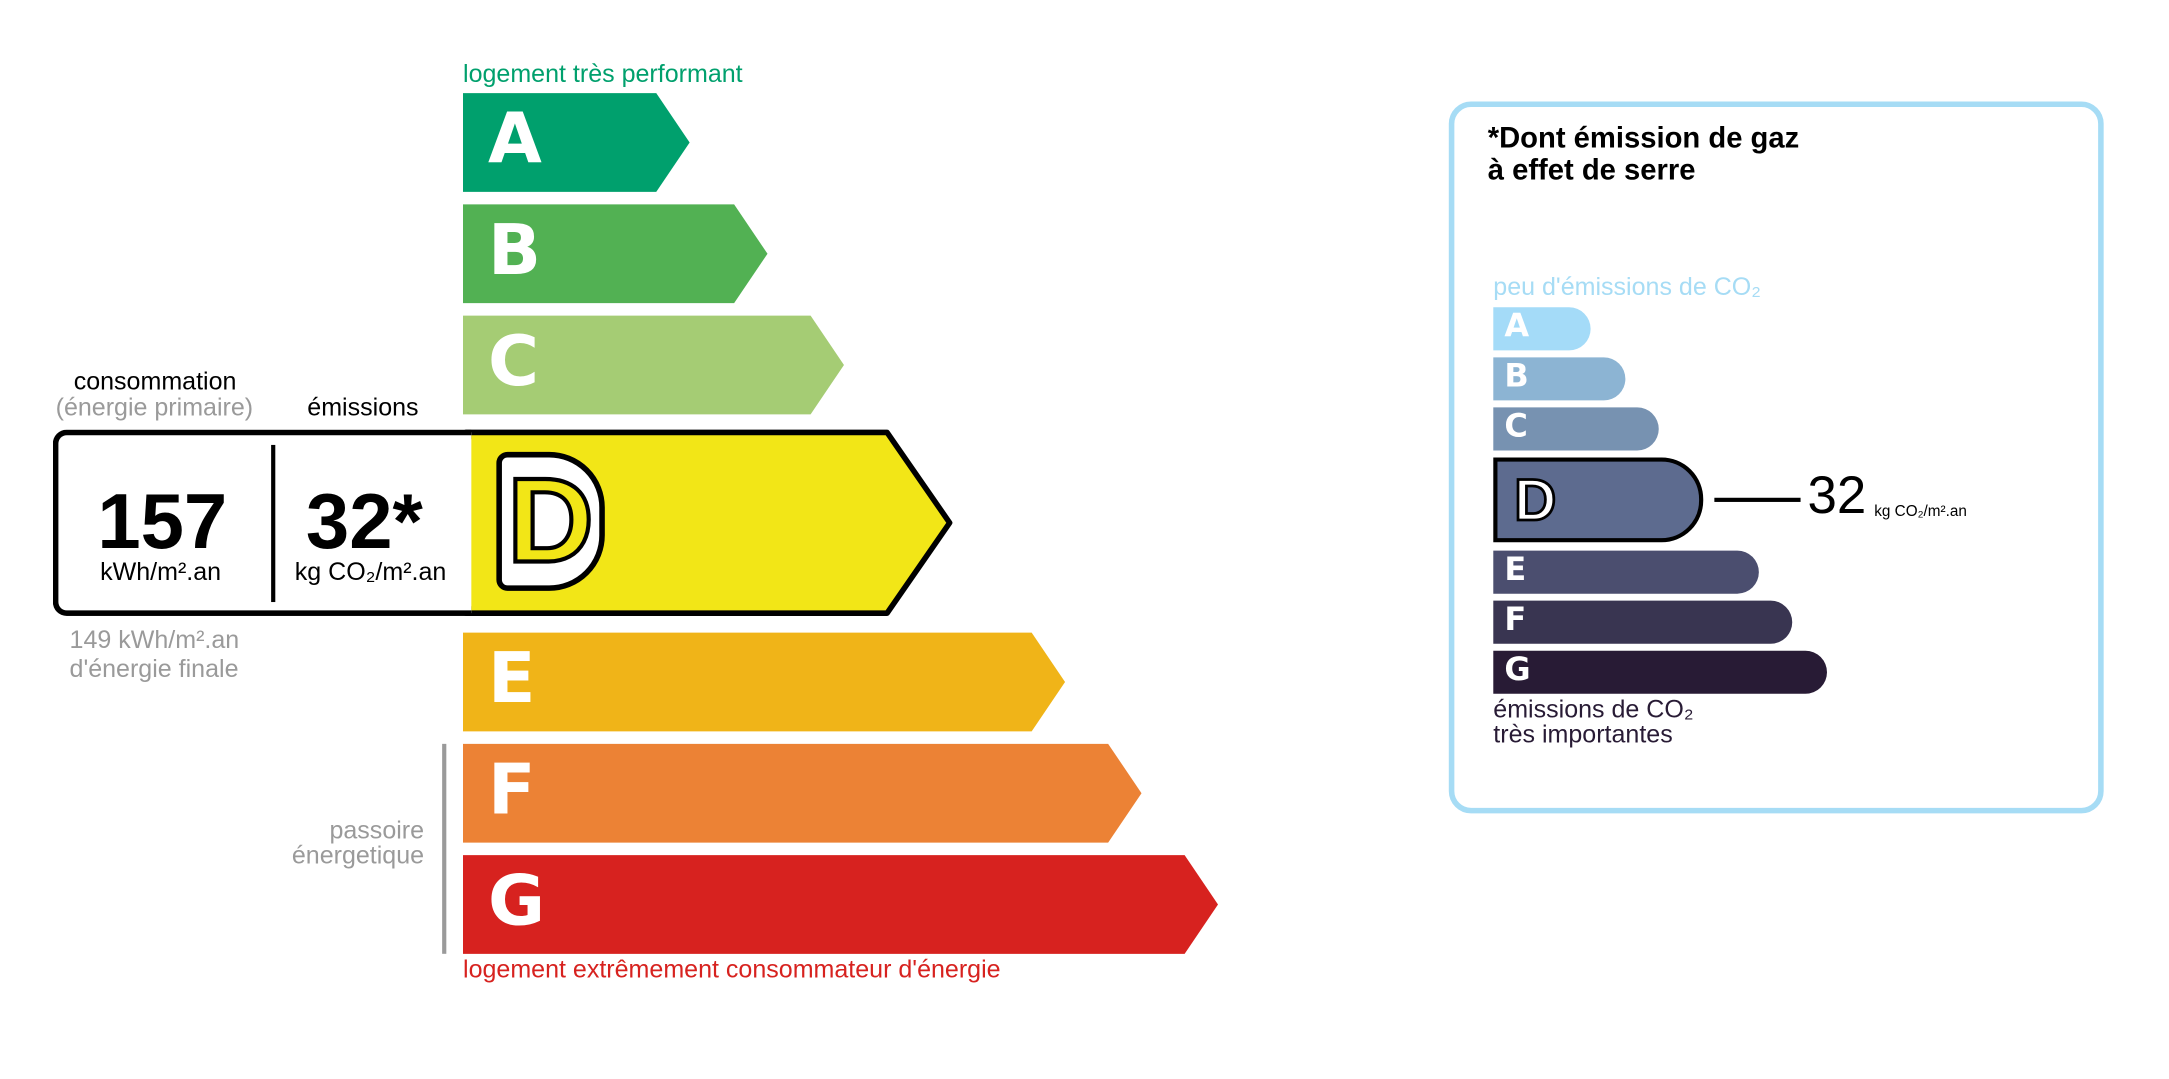  I want to click on ges-class-b: B, so click(1559, 379).